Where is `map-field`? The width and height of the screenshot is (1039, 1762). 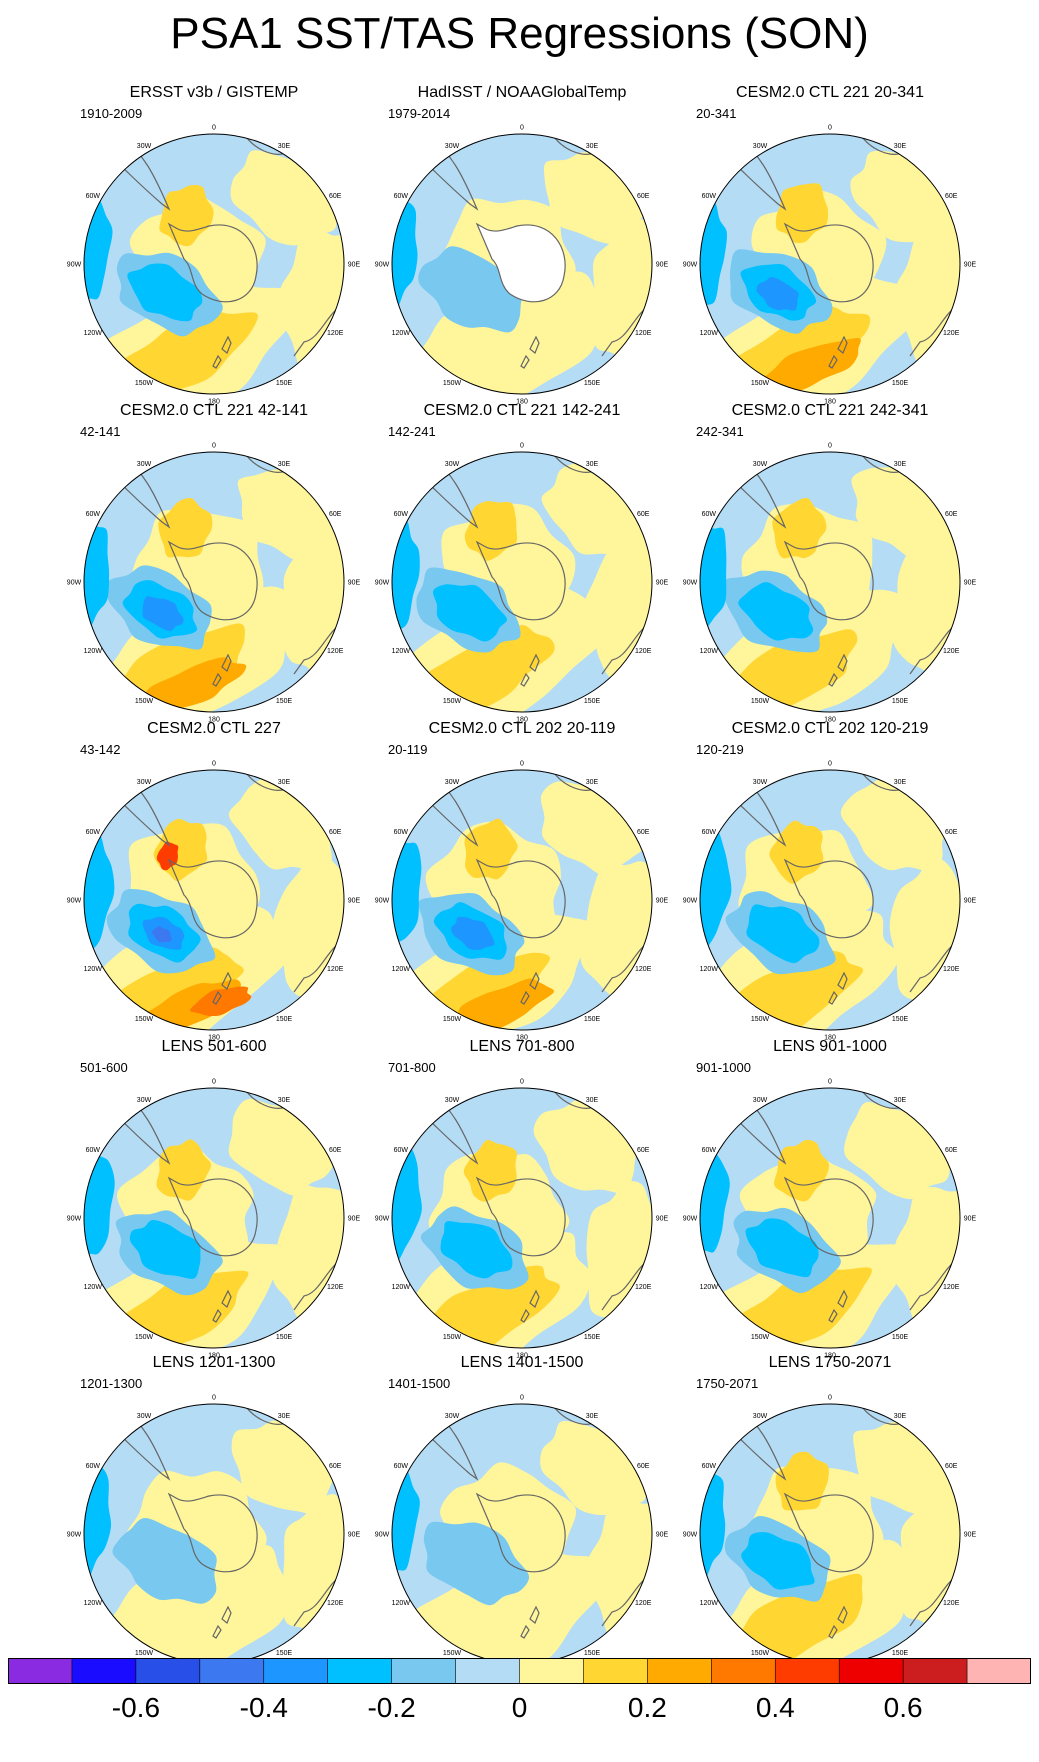
map-field is located at coordinates (830, 1218).